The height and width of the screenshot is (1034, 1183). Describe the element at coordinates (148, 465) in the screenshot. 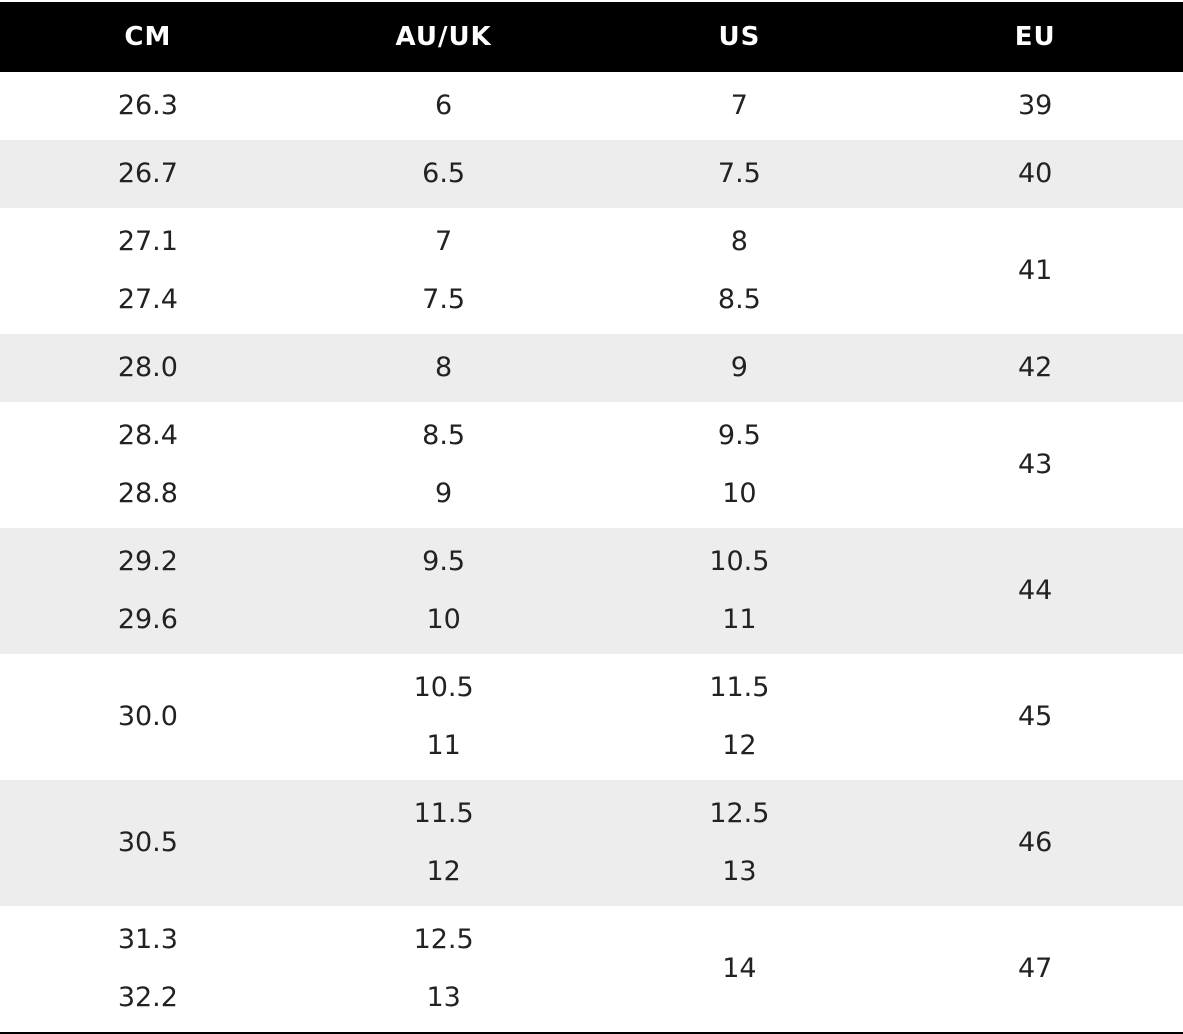

I see `table-cell: 28.4 28.8` at that location.